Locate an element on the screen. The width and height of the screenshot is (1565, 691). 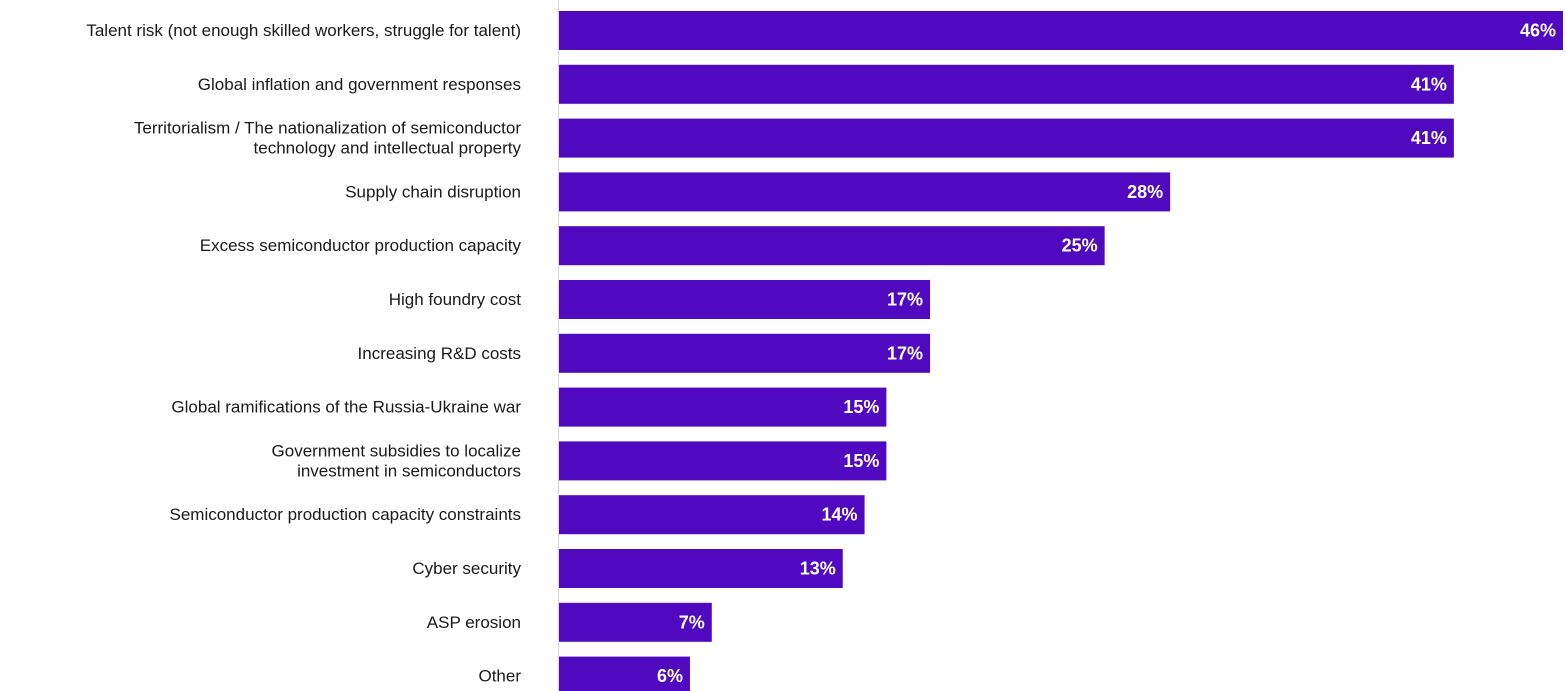
category-label-line: Cyber security is located at coordinates (466, 568).